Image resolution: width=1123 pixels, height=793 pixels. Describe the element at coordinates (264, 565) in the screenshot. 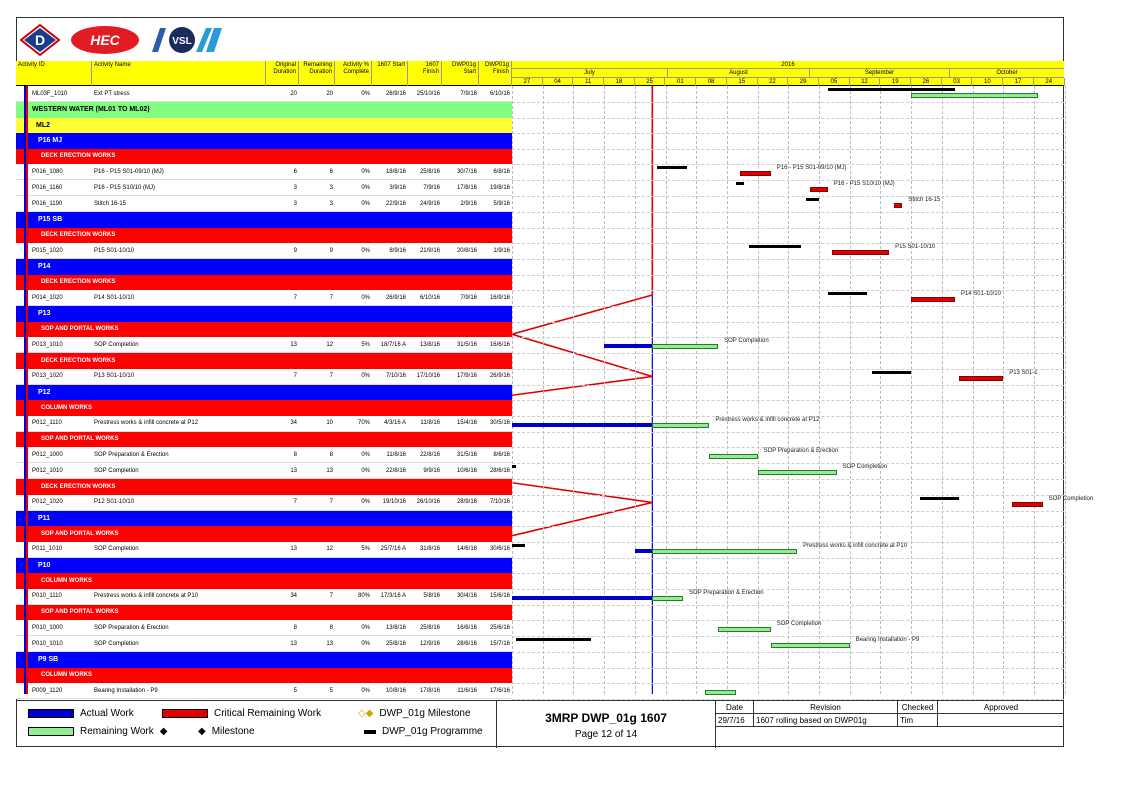

I see `pier-group-band: P10` at that location.